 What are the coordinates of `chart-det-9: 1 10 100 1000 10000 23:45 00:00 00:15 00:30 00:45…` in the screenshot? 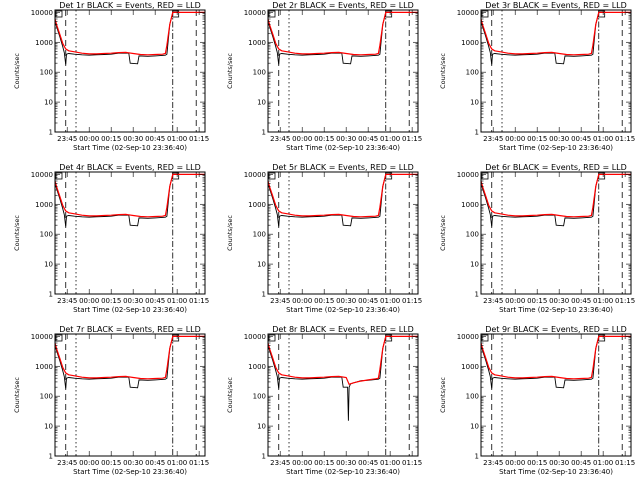 It's located at (537, 400).